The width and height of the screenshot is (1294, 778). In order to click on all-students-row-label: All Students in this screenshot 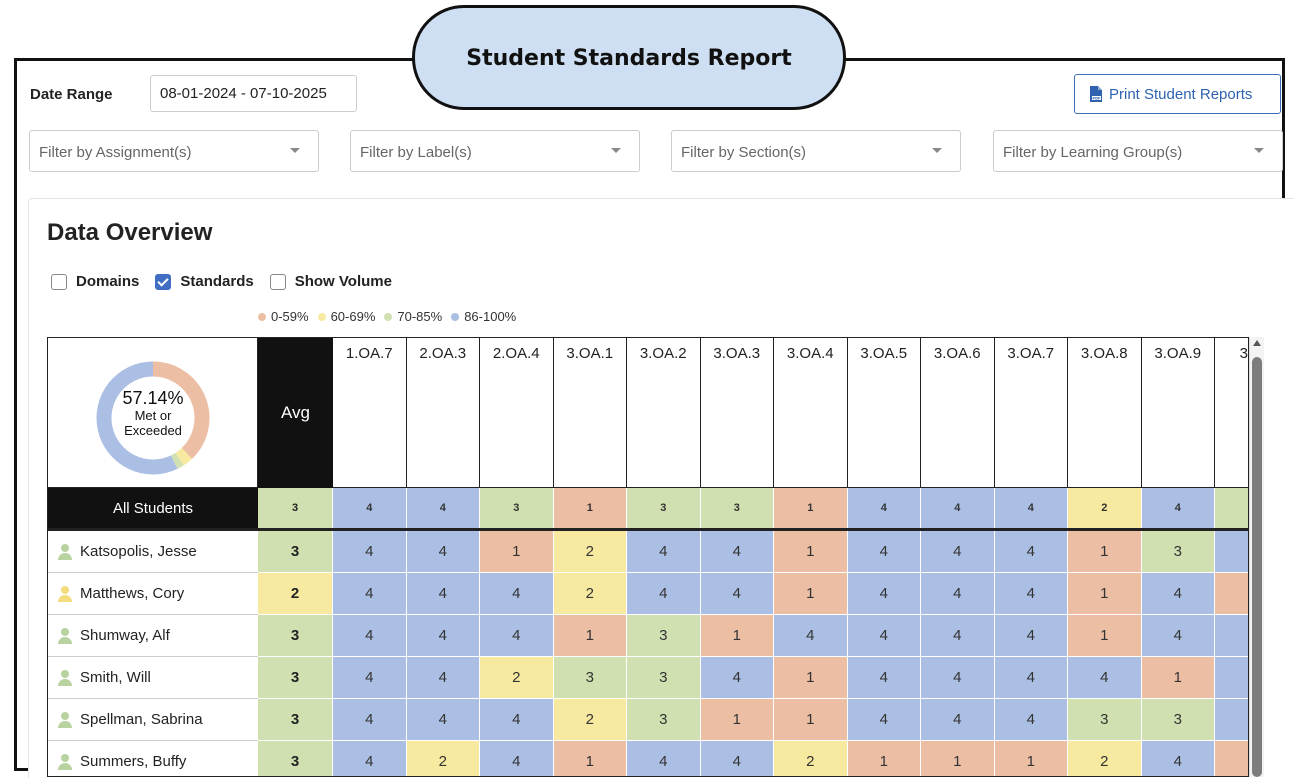, I will do `click(153, 508)`.